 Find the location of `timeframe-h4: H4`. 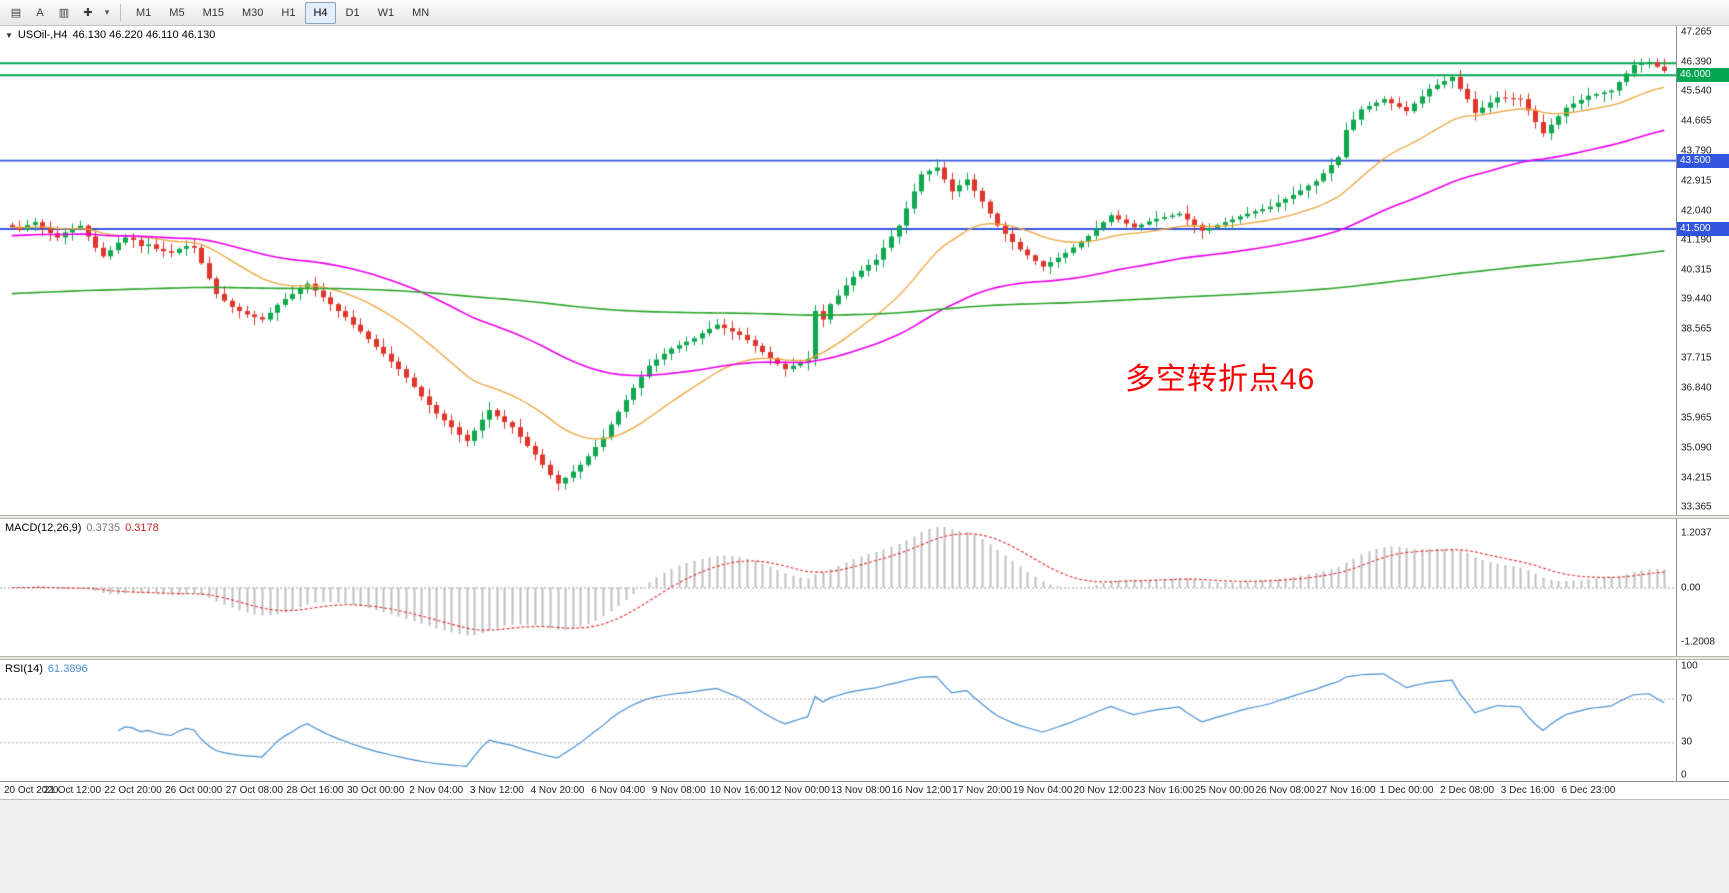

timeframe-h4: H4 is located at coordinates (320, 12).